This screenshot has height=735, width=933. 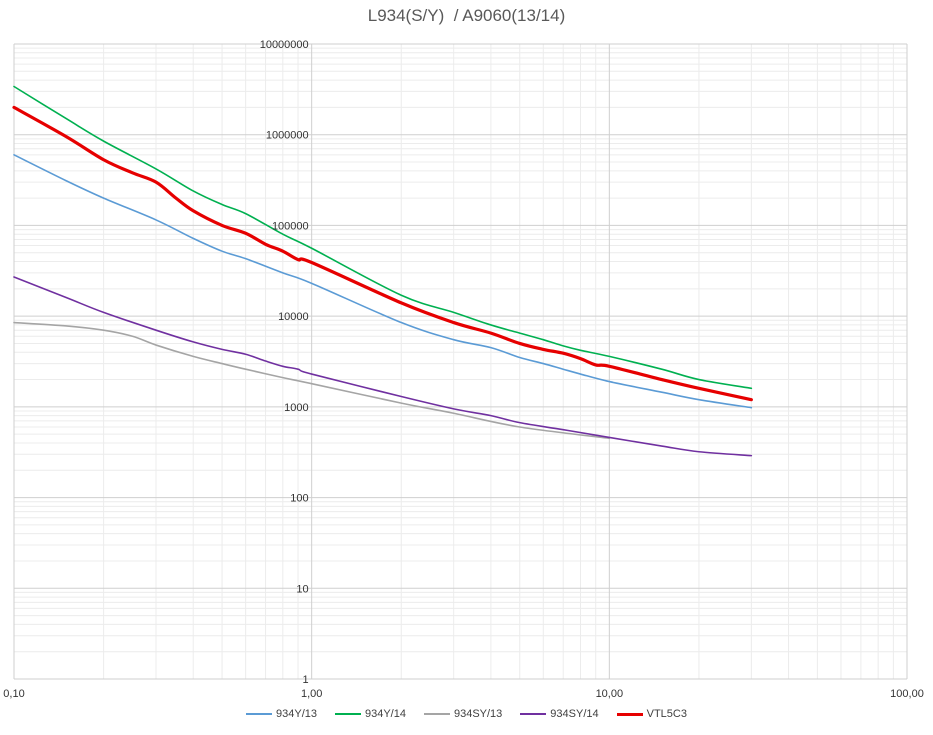 I want to click on y-tick-label: 100, so click(x=299, y=499).